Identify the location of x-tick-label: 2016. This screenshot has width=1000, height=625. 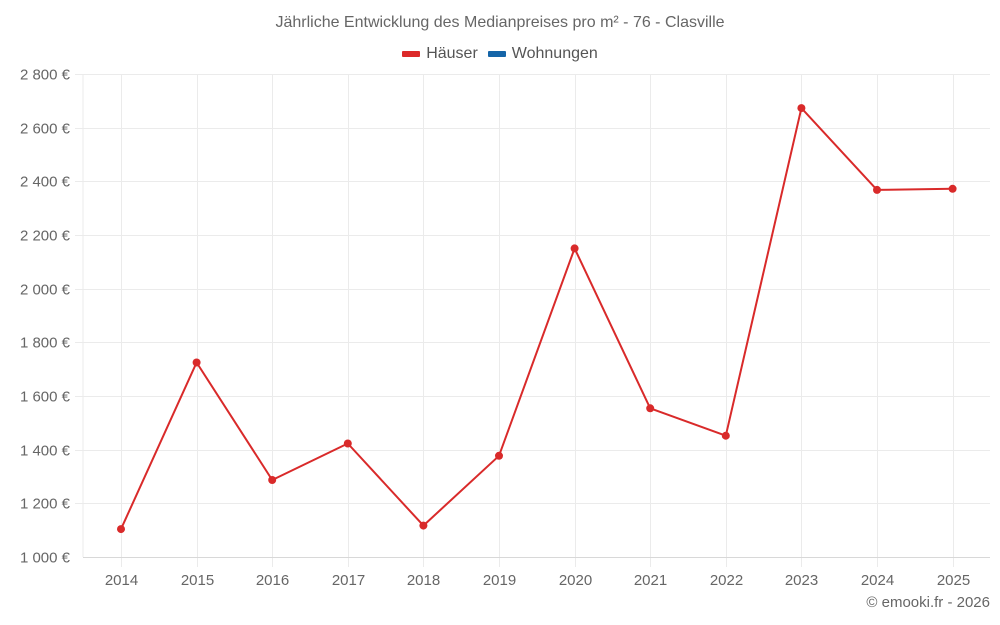
(272, 580).